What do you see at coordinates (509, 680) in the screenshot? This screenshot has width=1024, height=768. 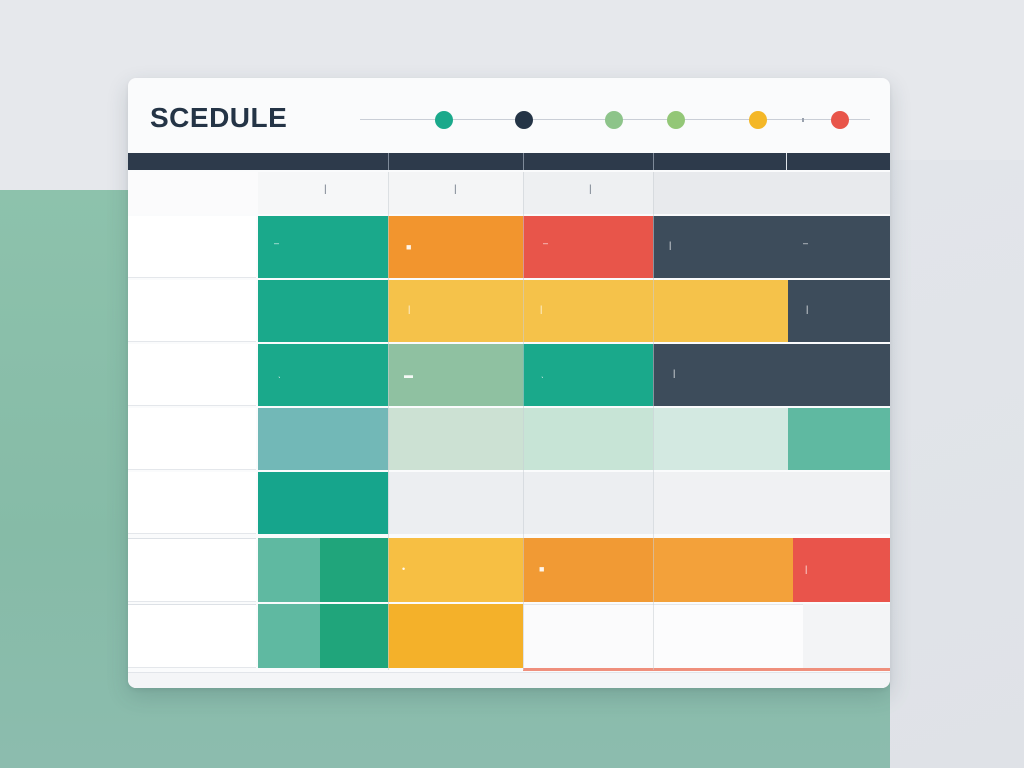 I see `card-footer-bar` at bounding box center [509, 680].